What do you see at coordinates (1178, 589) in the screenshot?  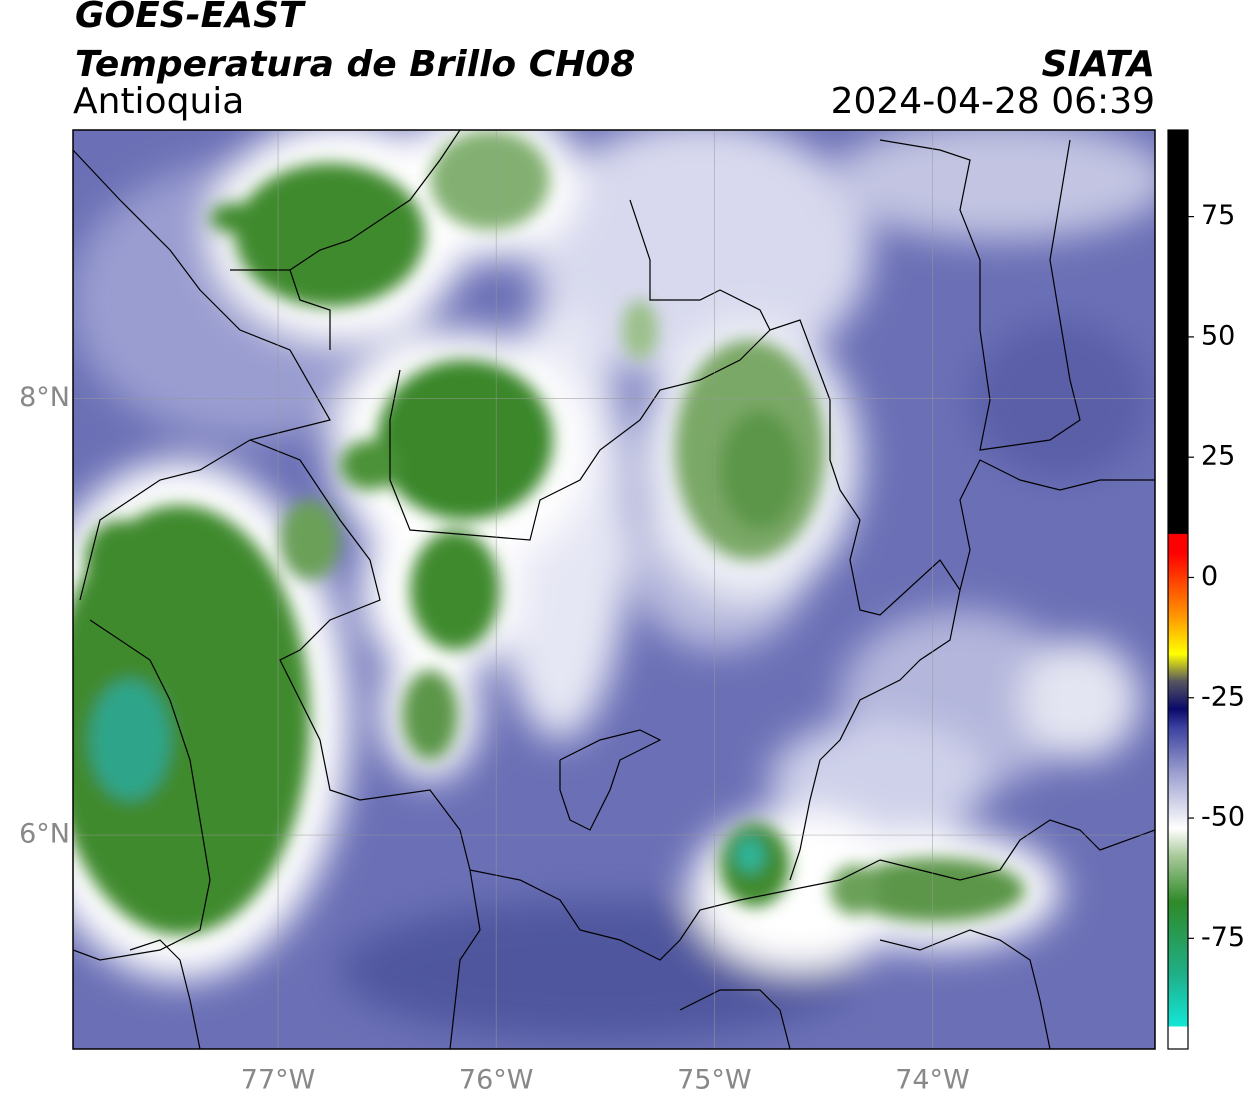 I see `colorbar` at bounding box center [1178, 589].